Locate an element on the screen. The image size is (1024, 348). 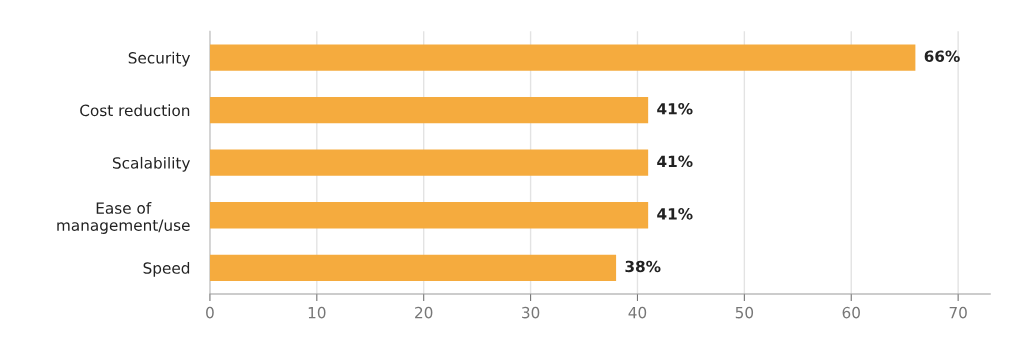
data-label: 38% is located at coordinates (643, 266).